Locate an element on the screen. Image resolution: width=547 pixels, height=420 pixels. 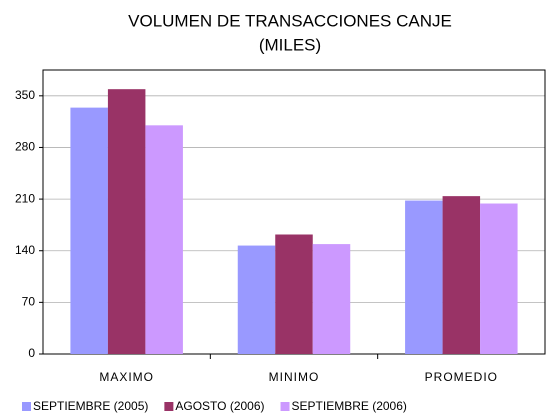
y-tick-label: 210 is located at coordinates (25, 198).